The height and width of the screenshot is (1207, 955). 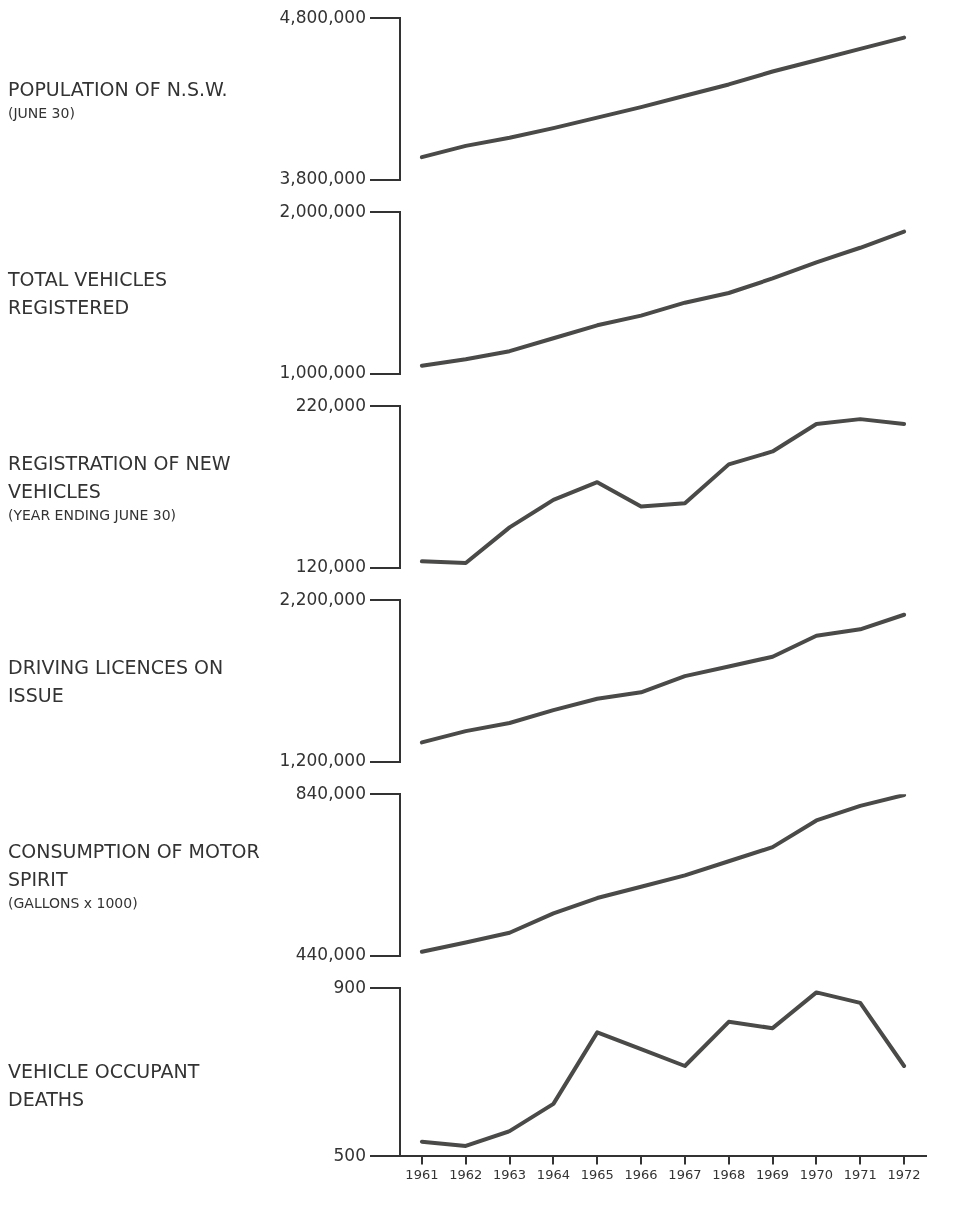 I want to click on x-tick-label: 1968, so click(x=729, y=1174).